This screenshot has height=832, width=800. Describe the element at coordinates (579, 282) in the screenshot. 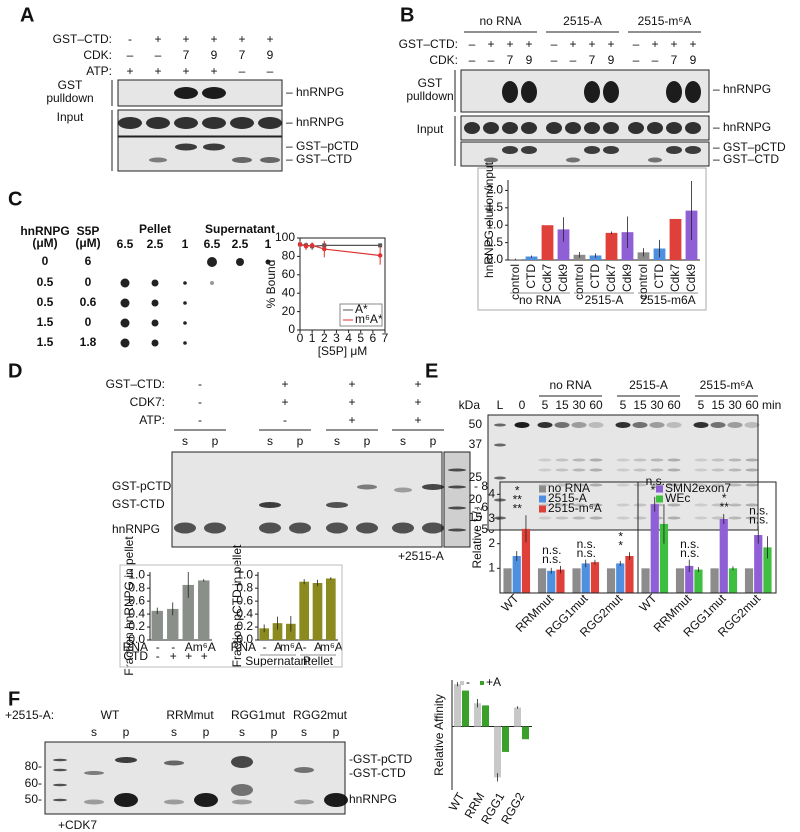

I see `x-tick-label: control` at that location.